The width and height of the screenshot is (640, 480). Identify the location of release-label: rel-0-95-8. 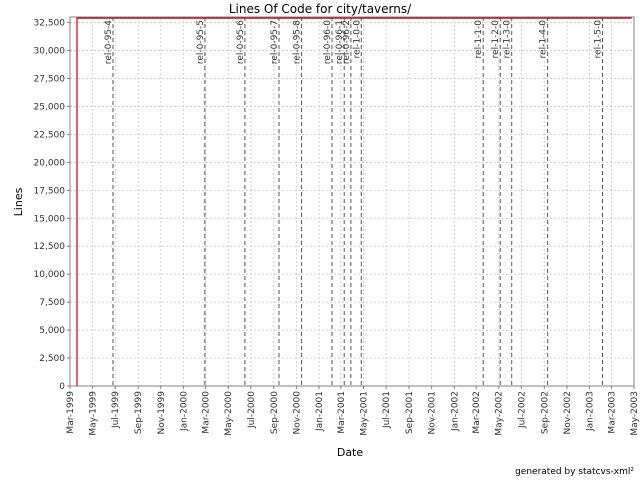
(298, 42).